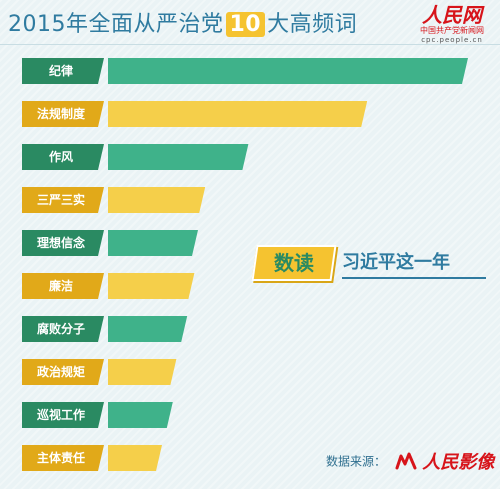 The height and width of the screenshot is (489, 500). I want to click on source-name: 人民影像, so click(458, 462).